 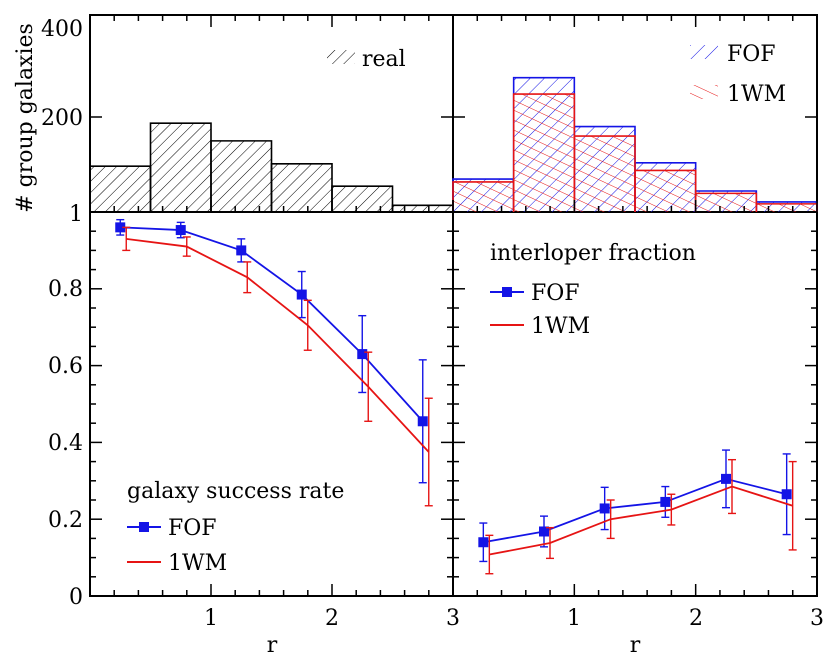 I want to click on x-tick-right-1: 1, so click(x=574, y=618).